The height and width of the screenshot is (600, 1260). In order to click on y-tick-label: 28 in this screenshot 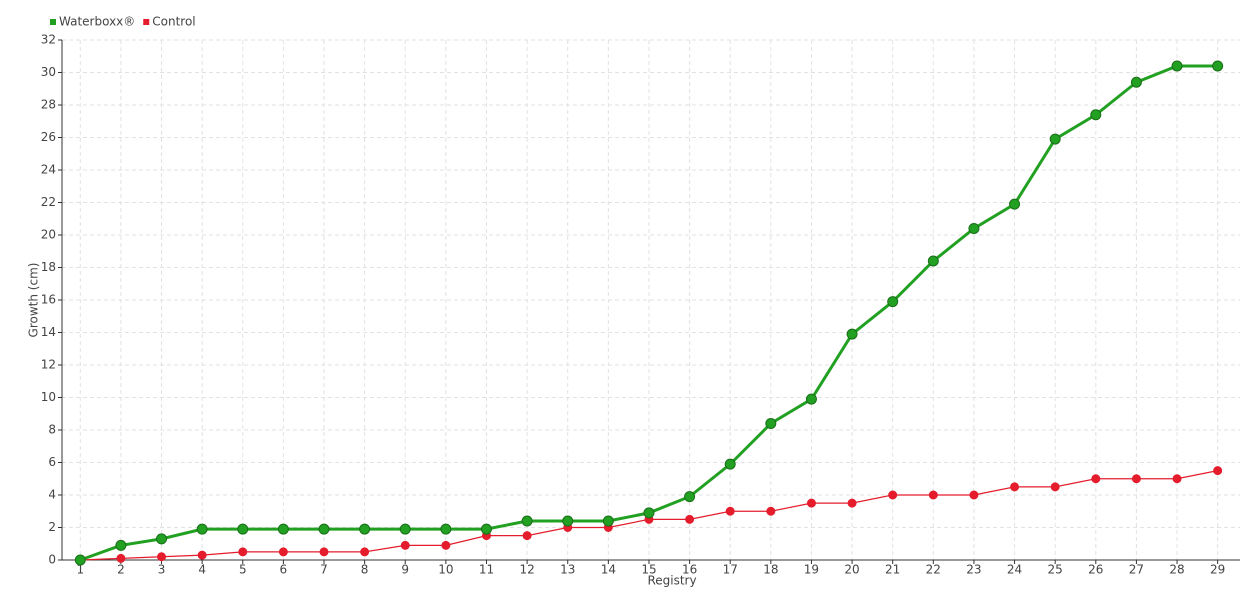, I will do `click(48, 105)`.